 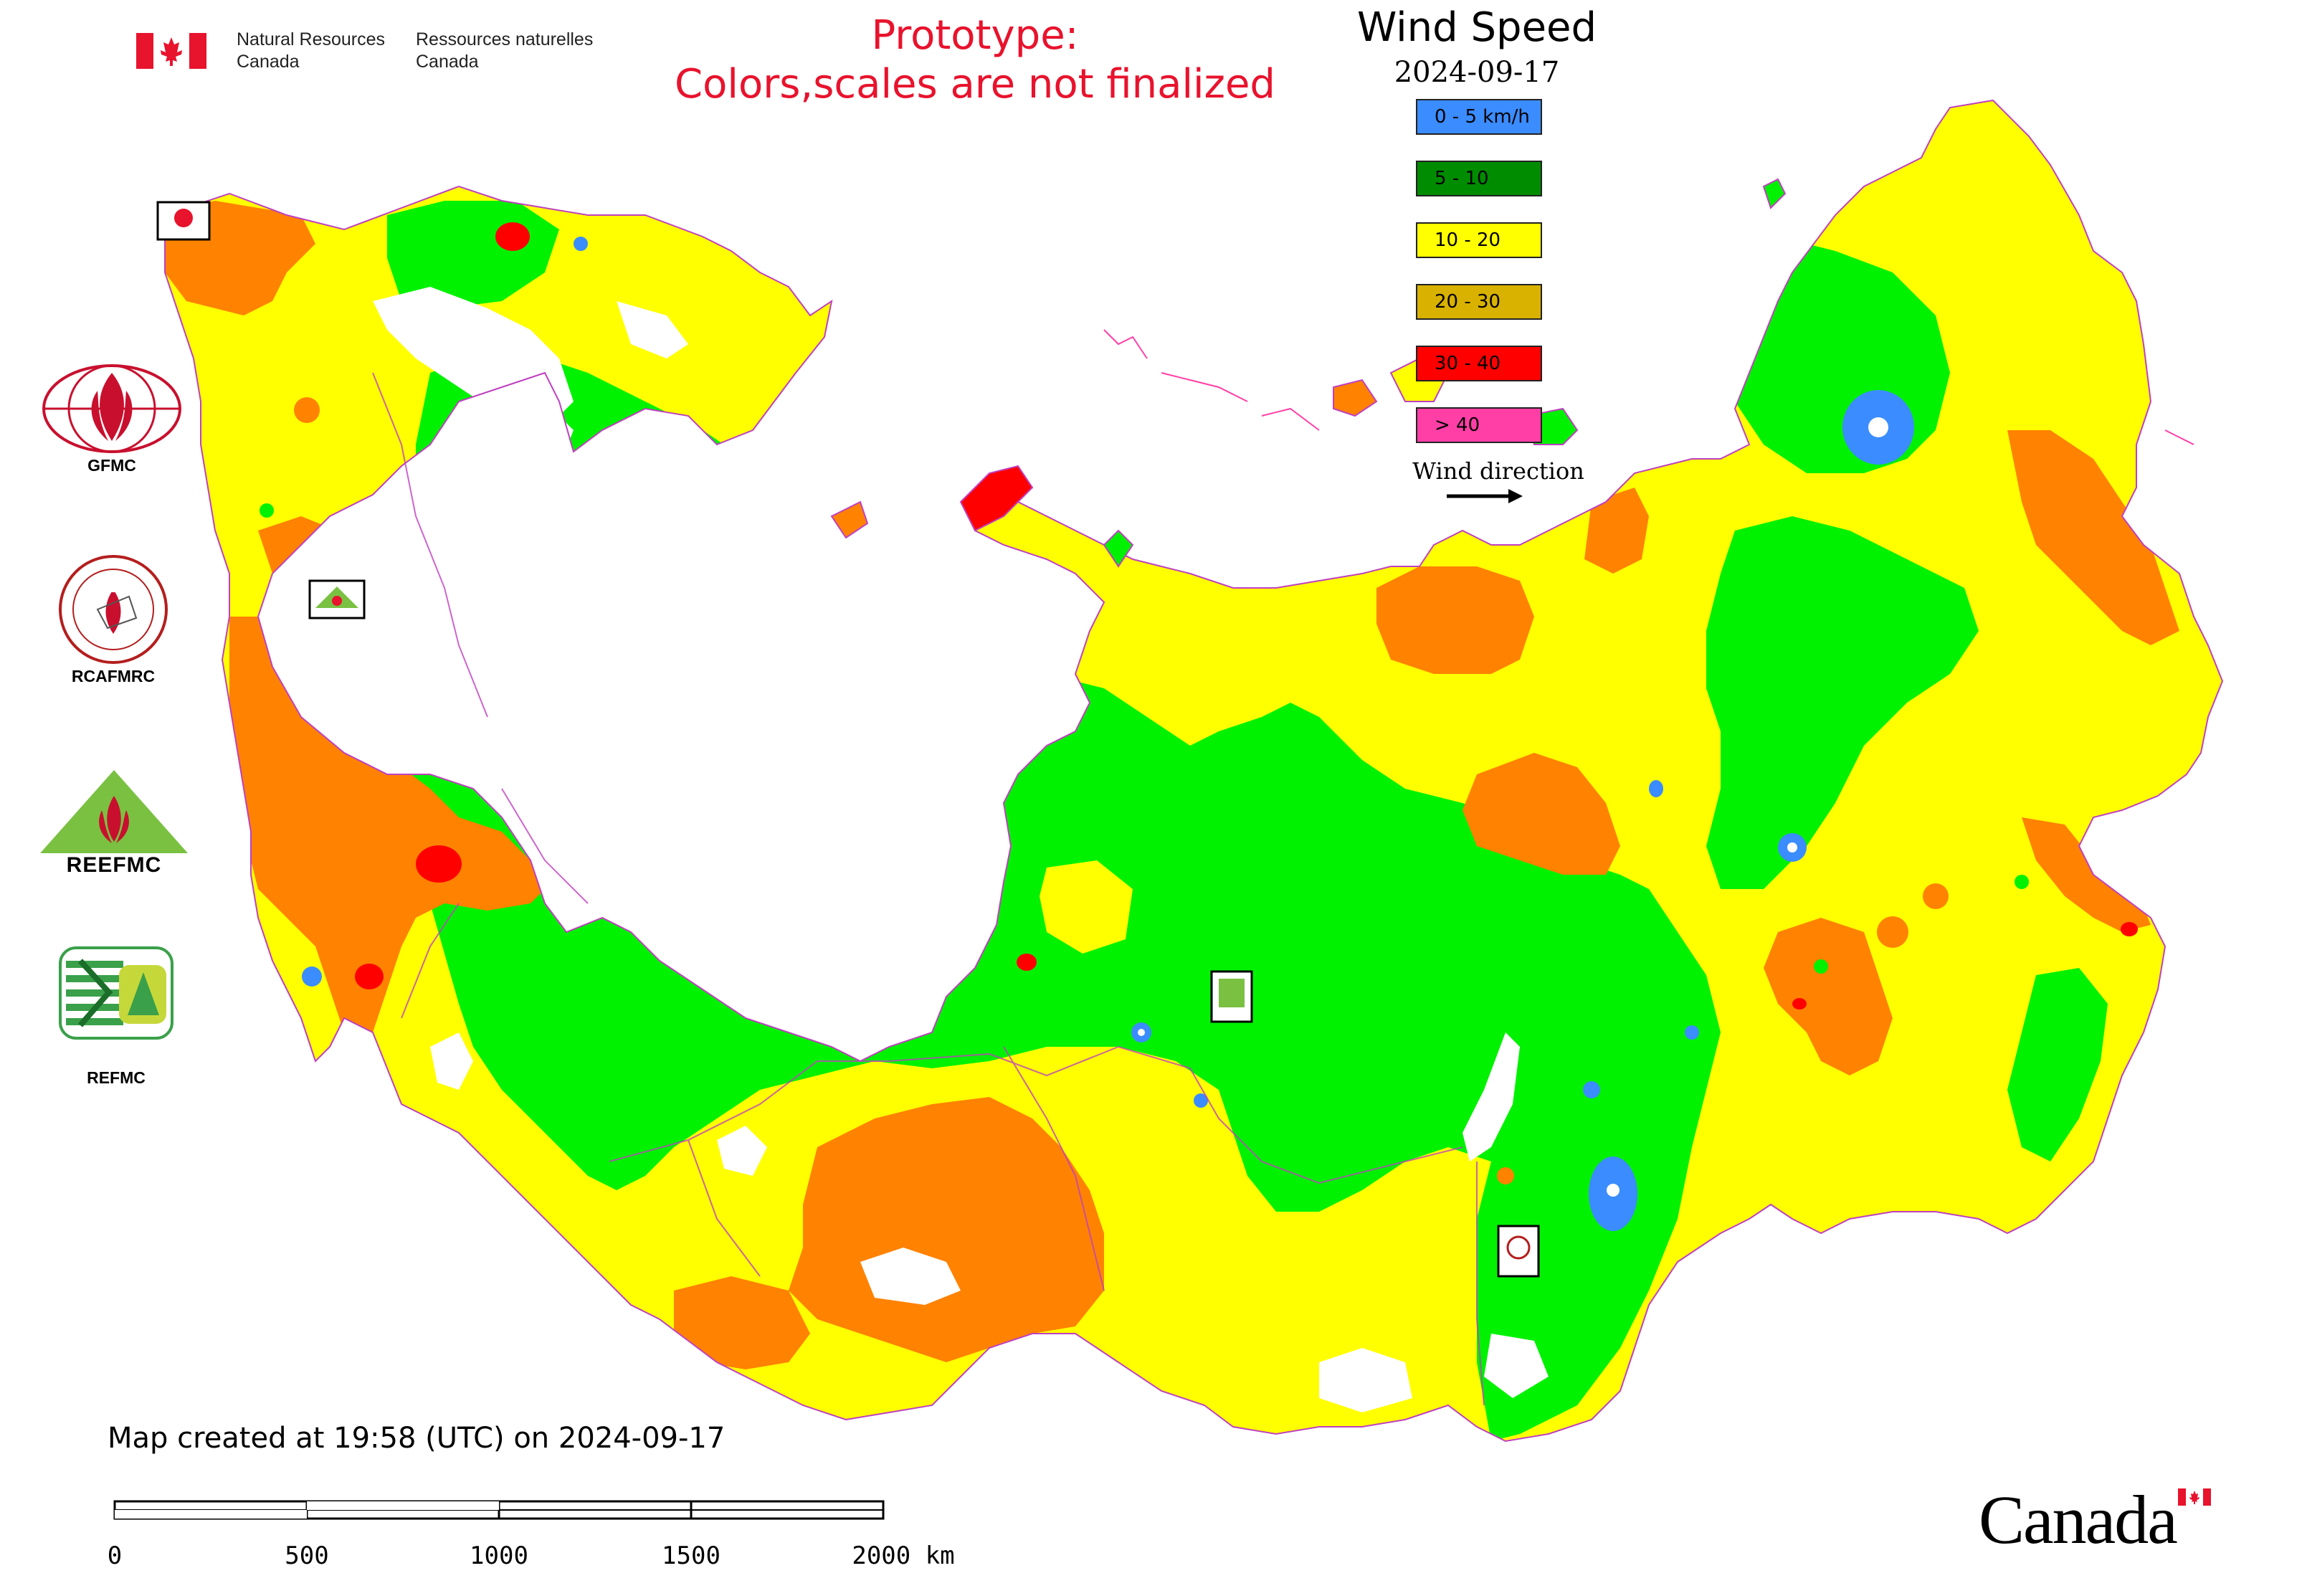 I want to click on scale-tick-2000: 2000 km, so click(x=904, y=1556).